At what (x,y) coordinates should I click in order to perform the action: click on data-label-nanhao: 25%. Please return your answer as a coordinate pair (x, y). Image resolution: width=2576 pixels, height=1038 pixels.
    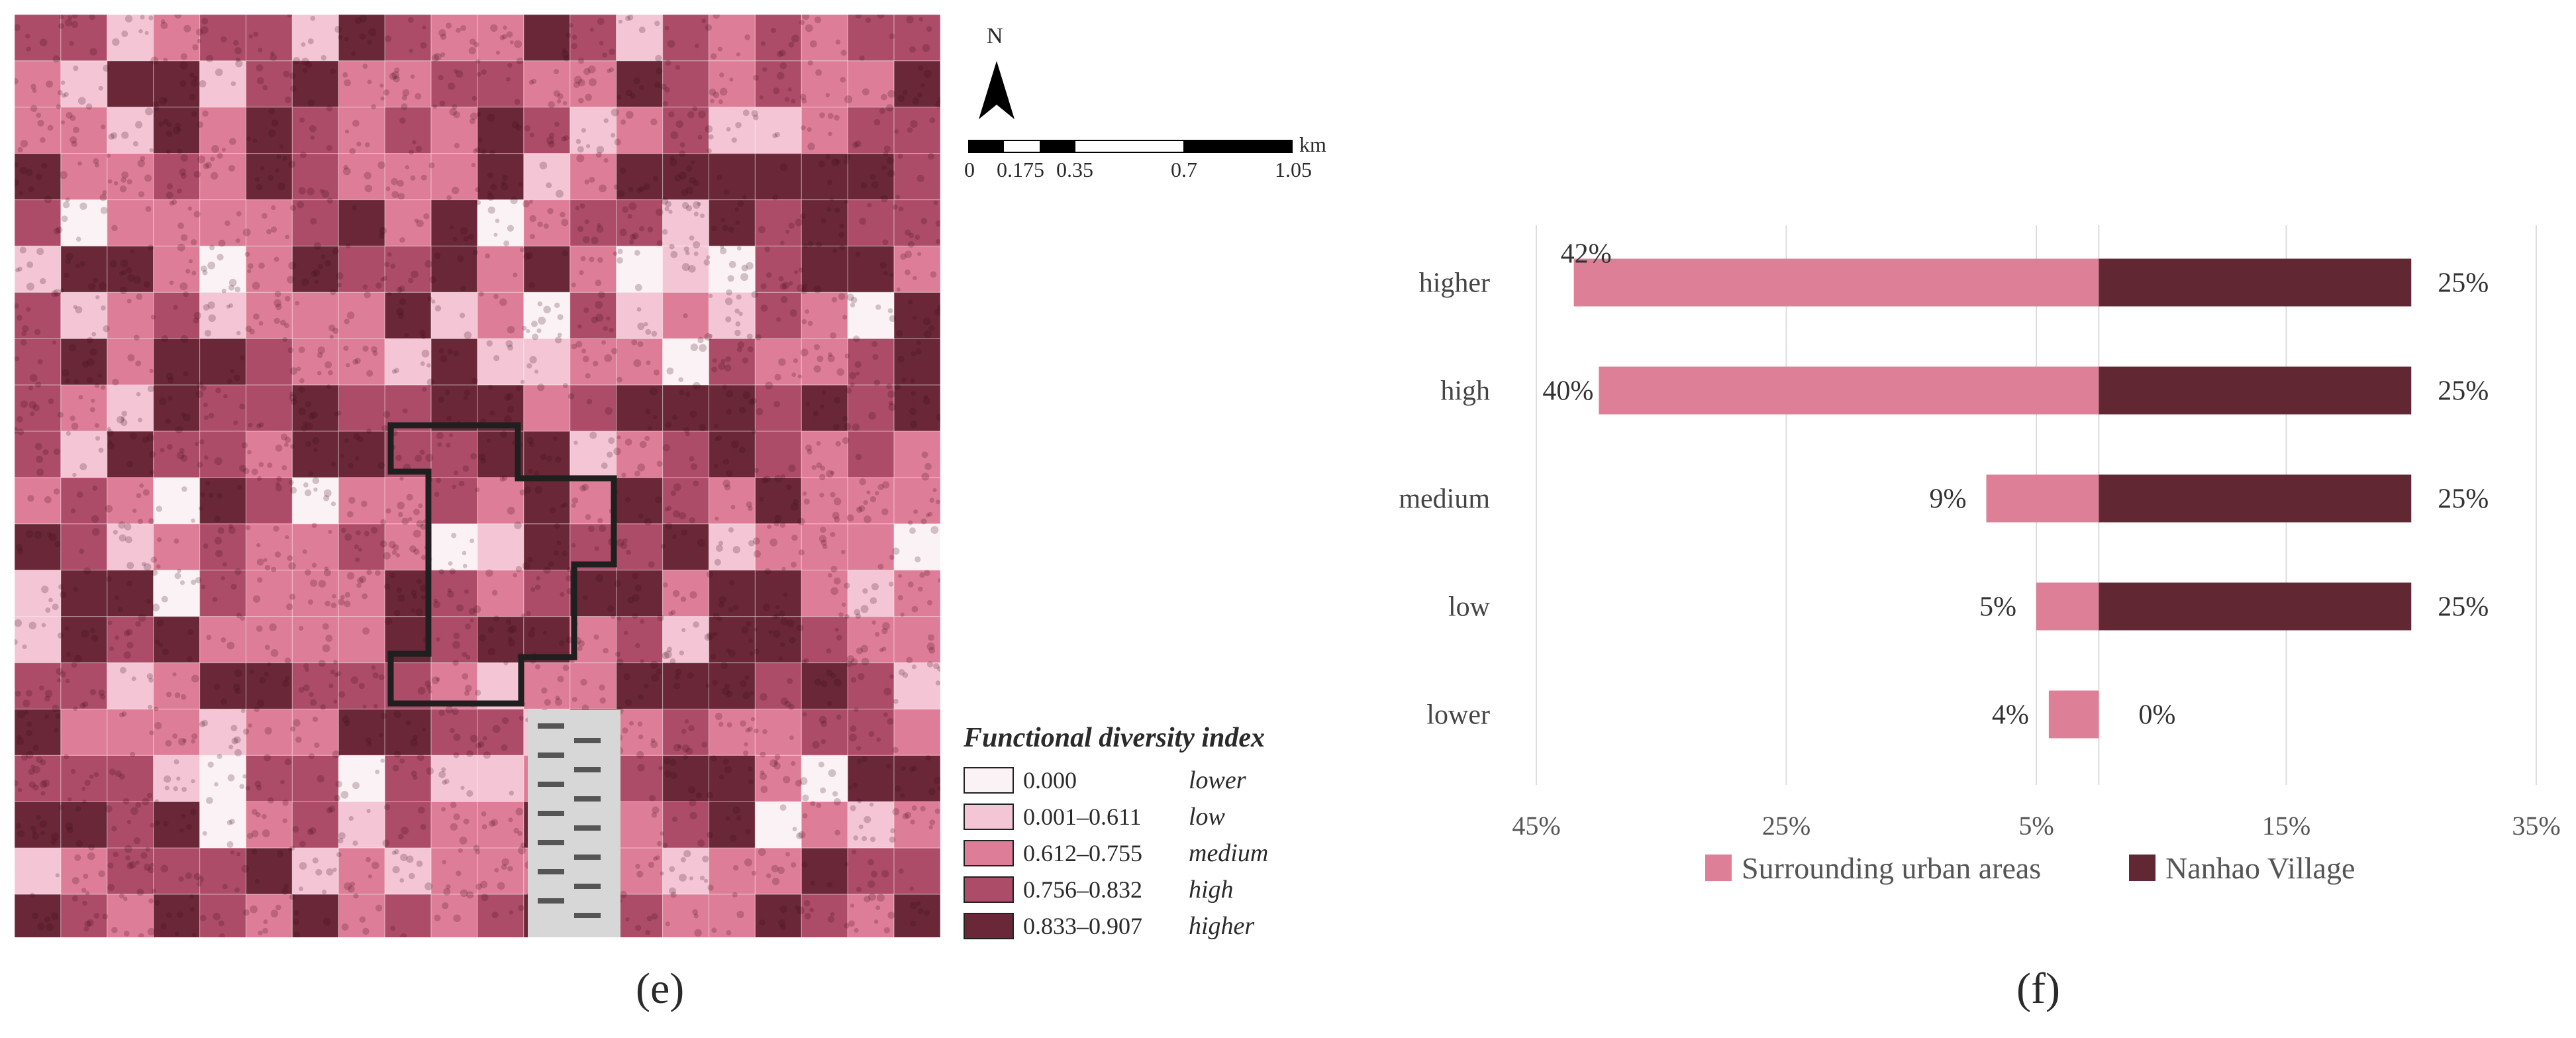
    Looking at the image, I should click on (2463, 607).